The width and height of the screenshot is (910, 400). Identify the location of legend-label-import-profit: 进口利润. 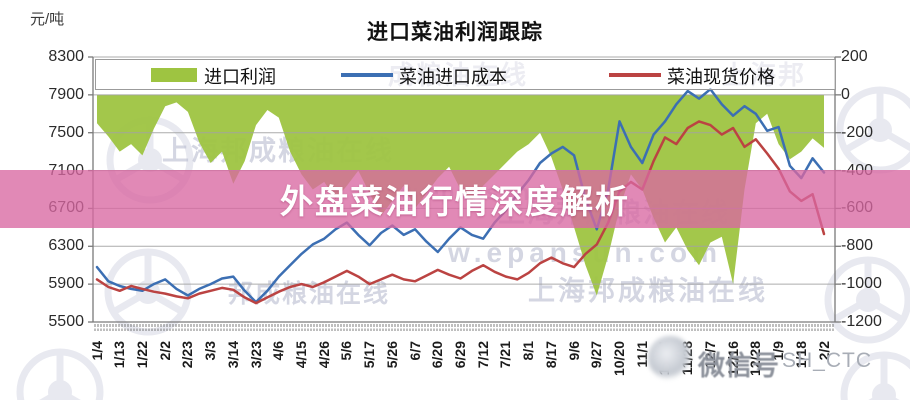
(240, 77).